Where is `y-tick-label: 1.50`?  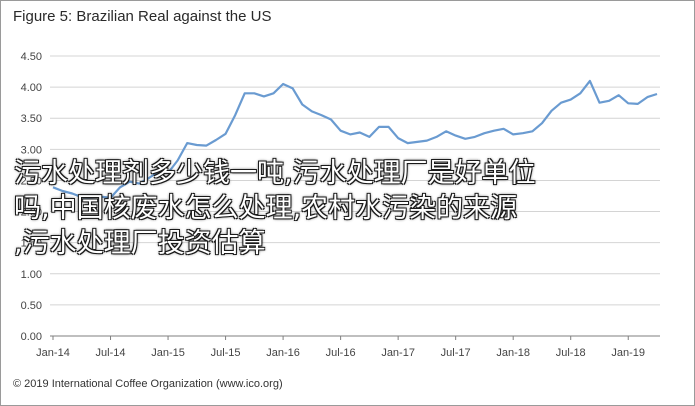
y-tick-label: 1.50 is located at coordinates (31, 244).